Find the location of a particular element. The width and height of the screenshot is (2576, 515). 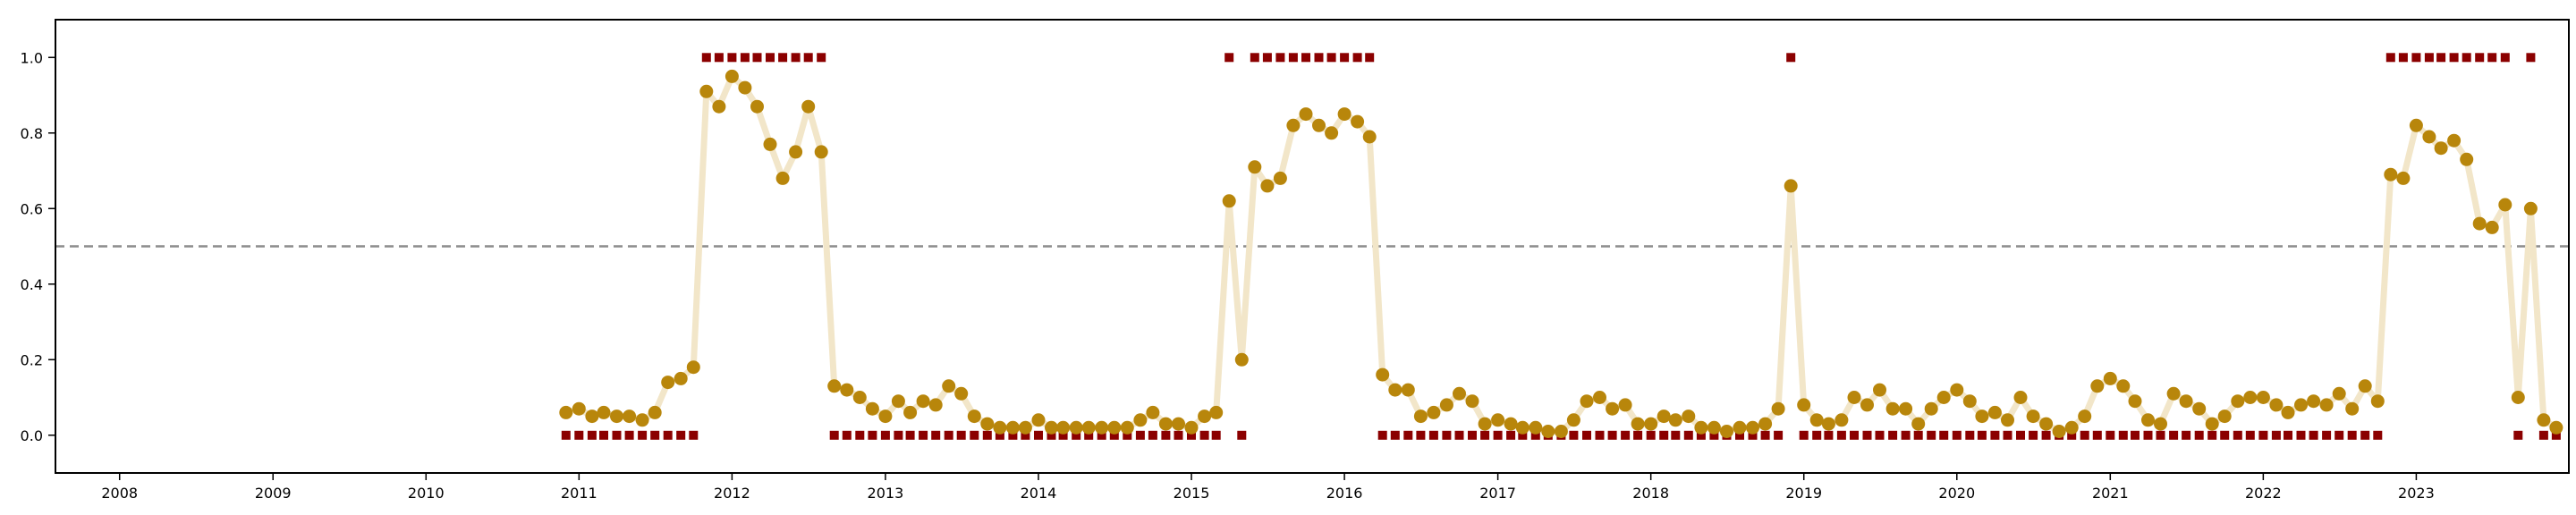

x-tick-label: 2013 is located at coordinates (886, 493).